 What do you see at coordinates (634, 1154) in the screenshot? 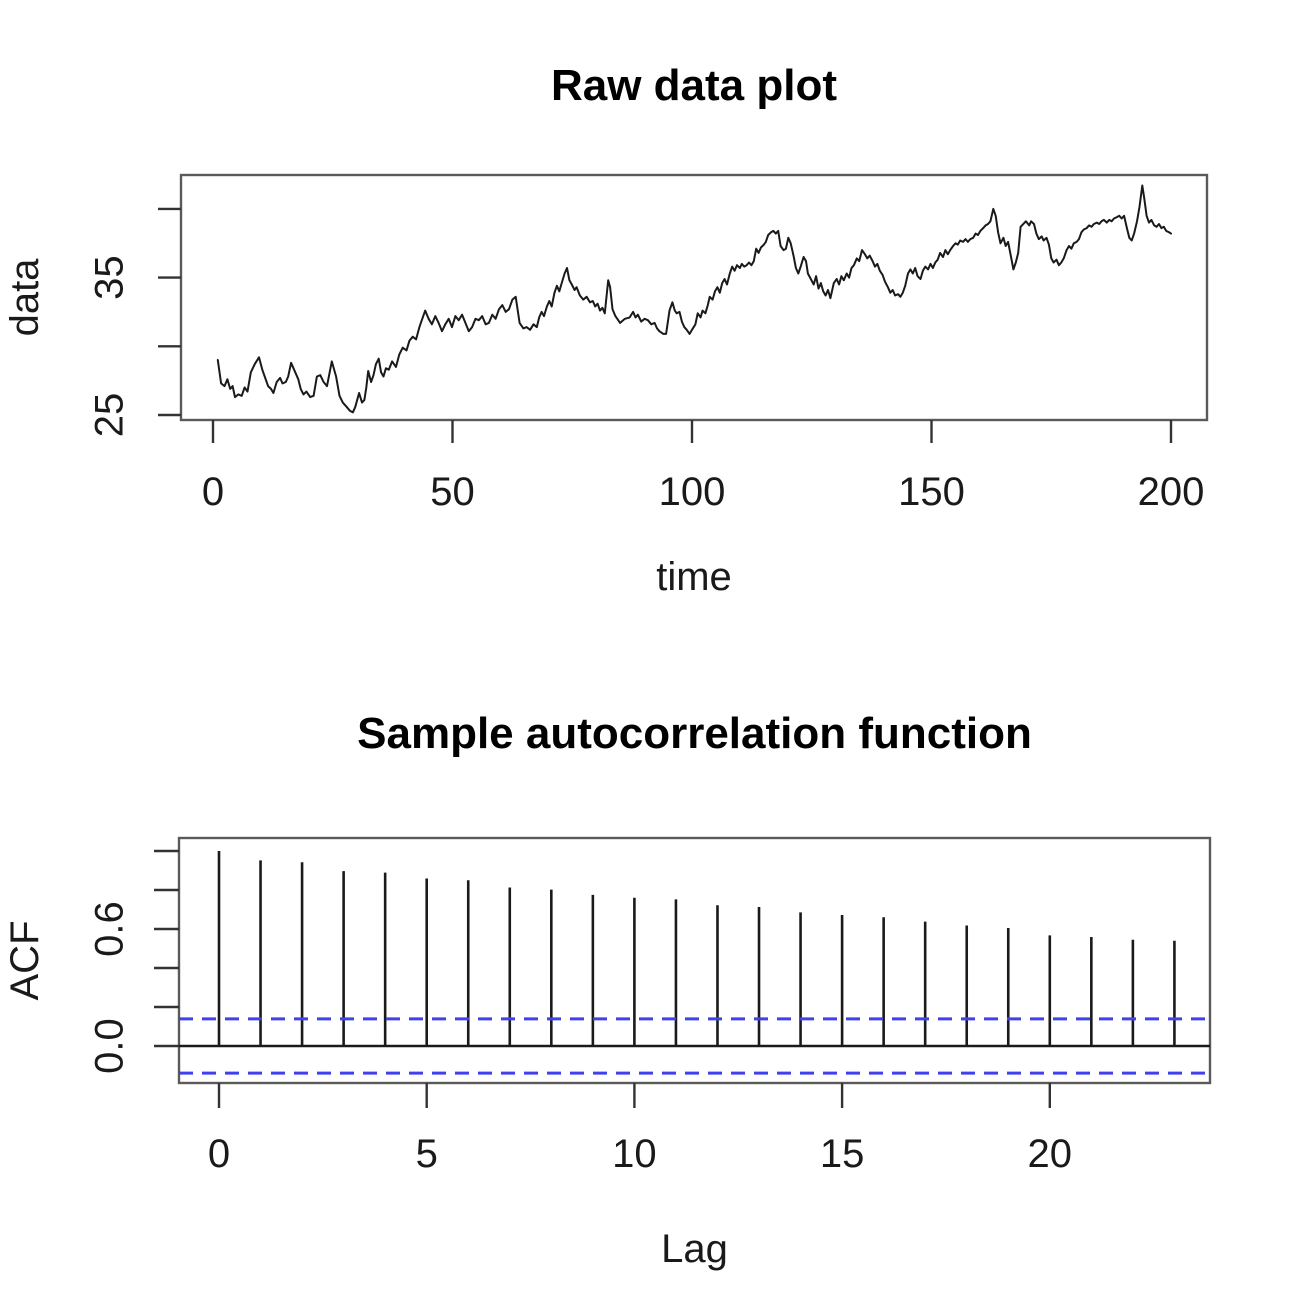
I see `x-tick-label: 10` at bounding box center [634, 1154].